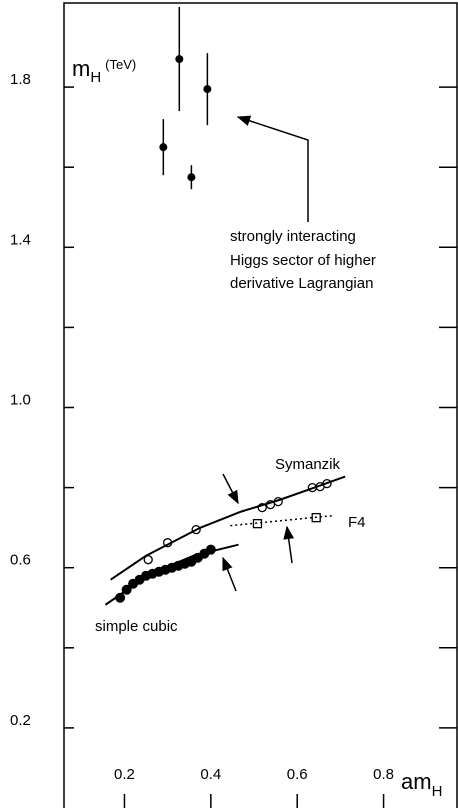 This screenshot has width=458, height=808. What do you see at coordinates (120, 64) in the screenshot?
I see `y-label-unit: (TeV)` at bounding box center [120, 64].